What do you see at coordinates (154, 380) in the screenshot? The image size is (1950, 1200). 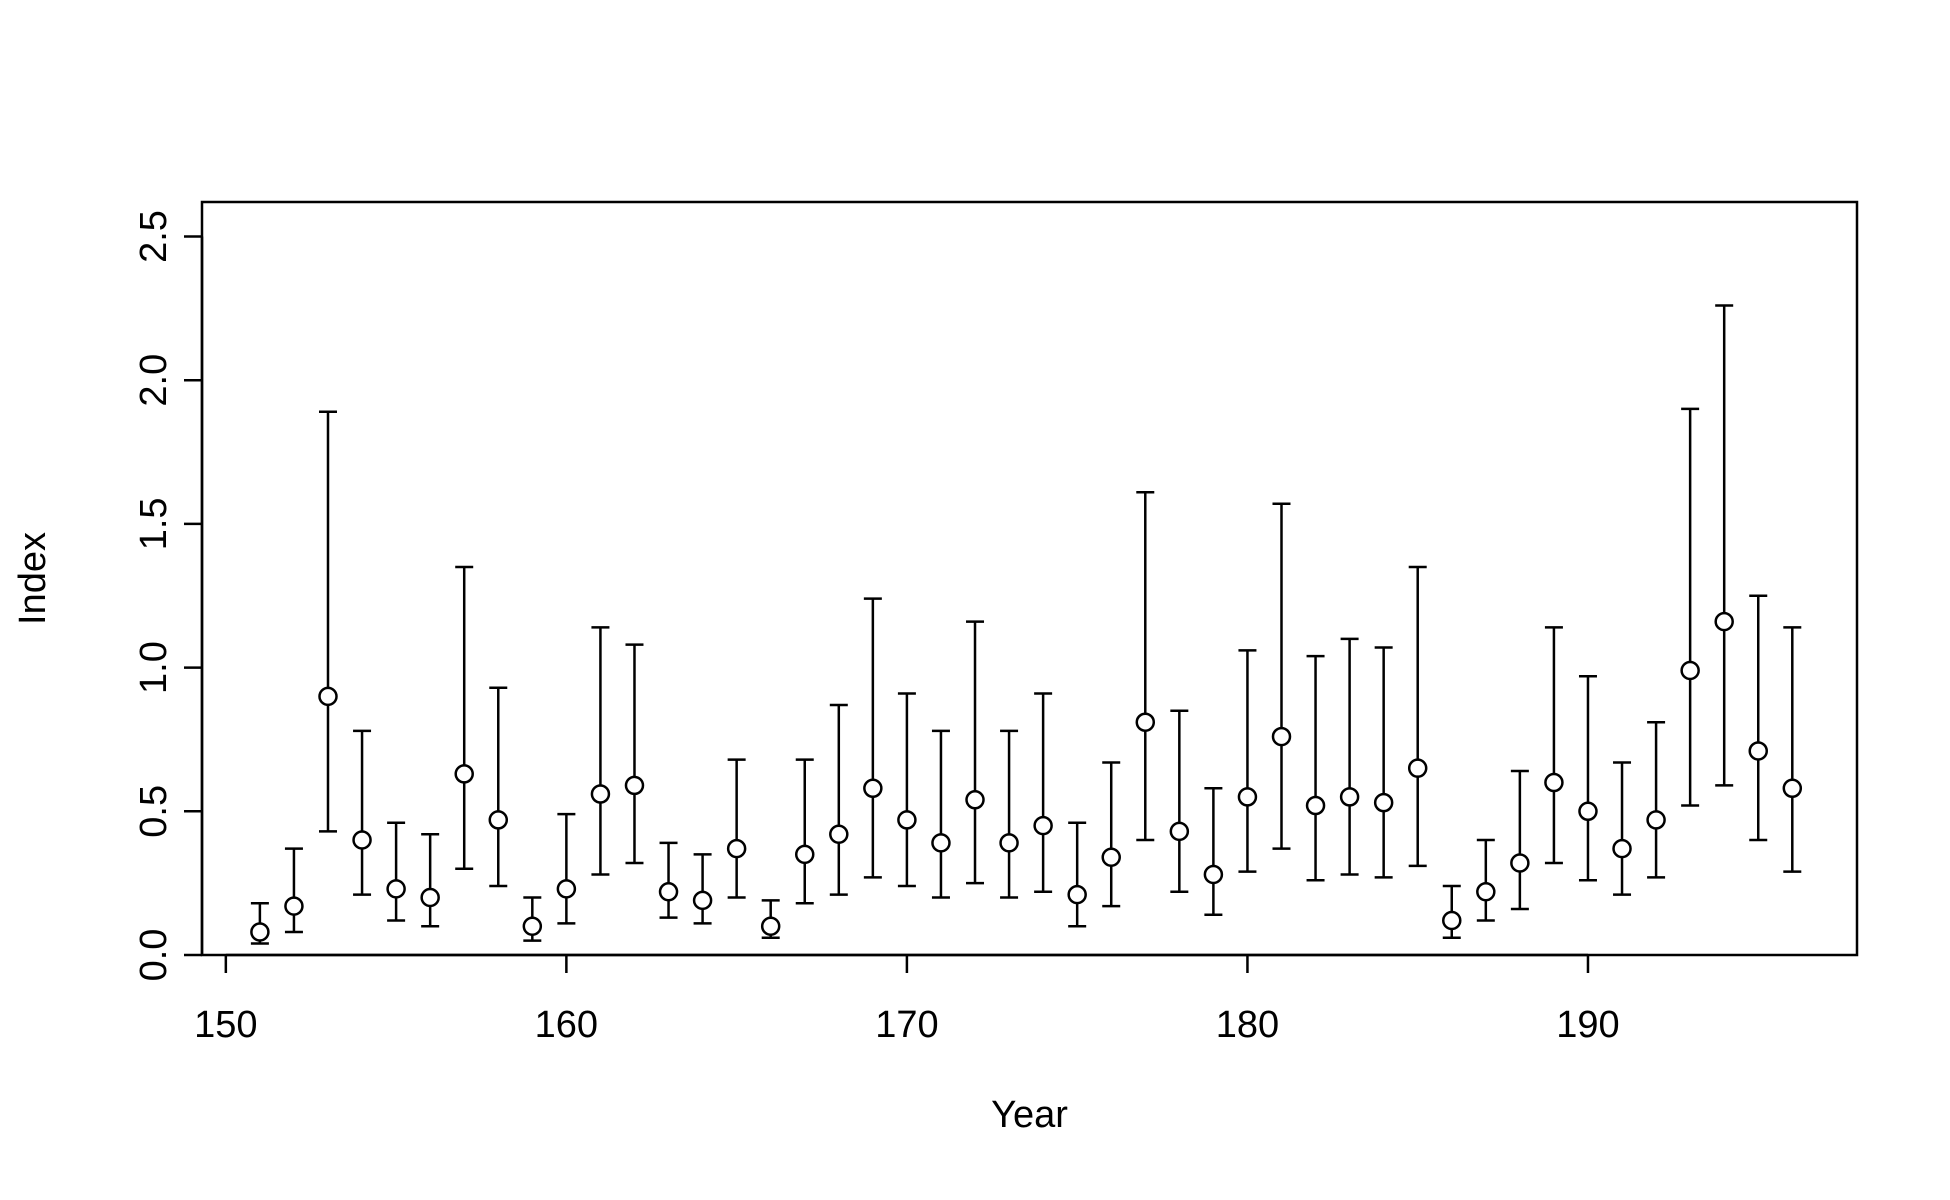 I see `y-tick-label: 2.0` at bounding box center [154, 380].